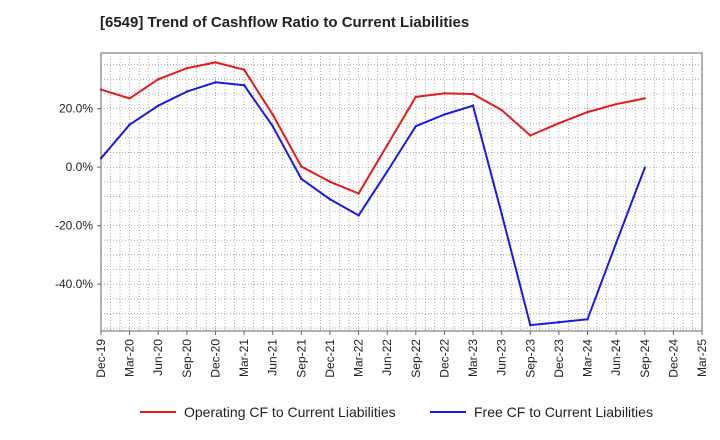 This screenshot has height=440, width=720. Describe the element at coordinates (215, 358) in the screenshot. I see `x-tick-label: Dec-20` at that location.